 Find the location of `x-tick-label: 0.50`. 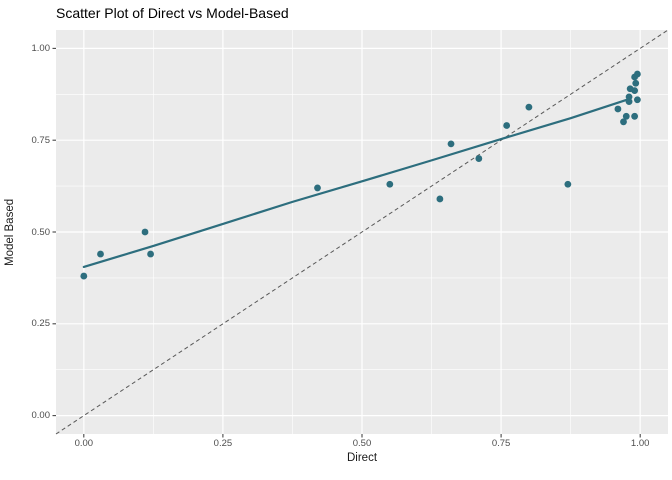

x-tick-label: 0.50 is located at coordinates (362, 443).